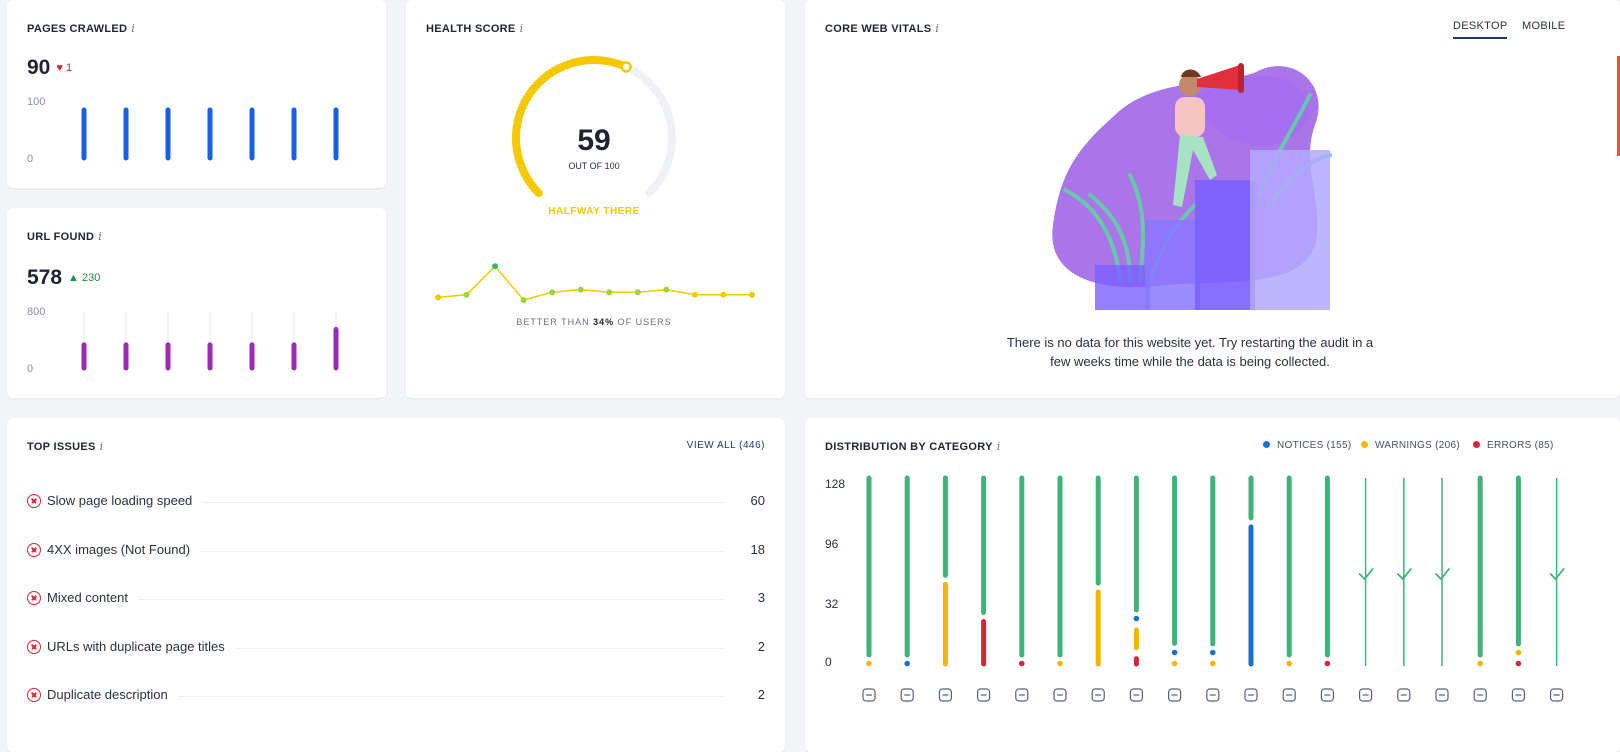 This screenshot has height=752, width=1620. What do you see at coordinates (554, 322) in the screenshot?
I see `better-than-prefix: BETTER THAN` at bounding box center [554, 322].